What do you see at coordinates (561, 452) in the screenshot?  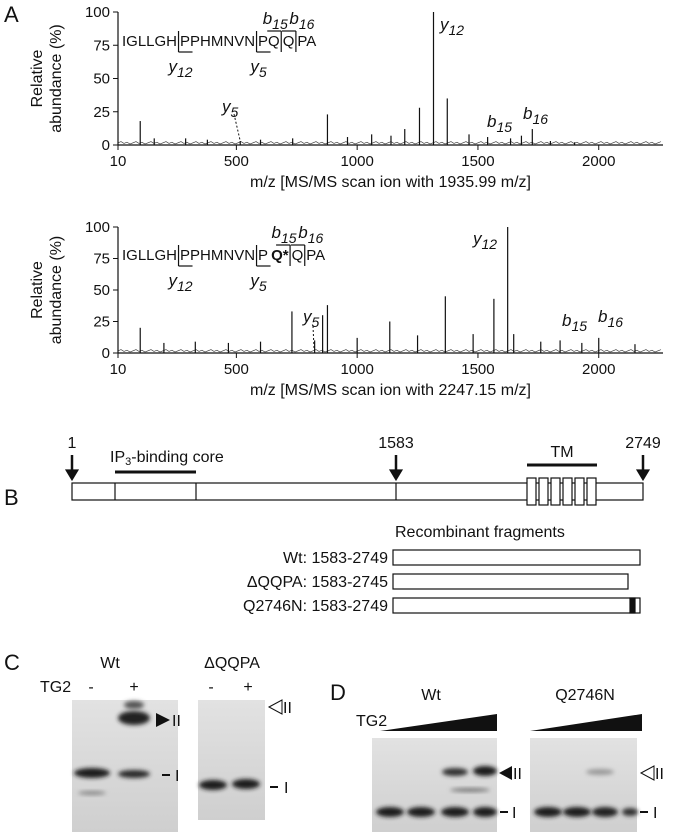 I see `domain-label: TM` at bounding box center [561, 452].